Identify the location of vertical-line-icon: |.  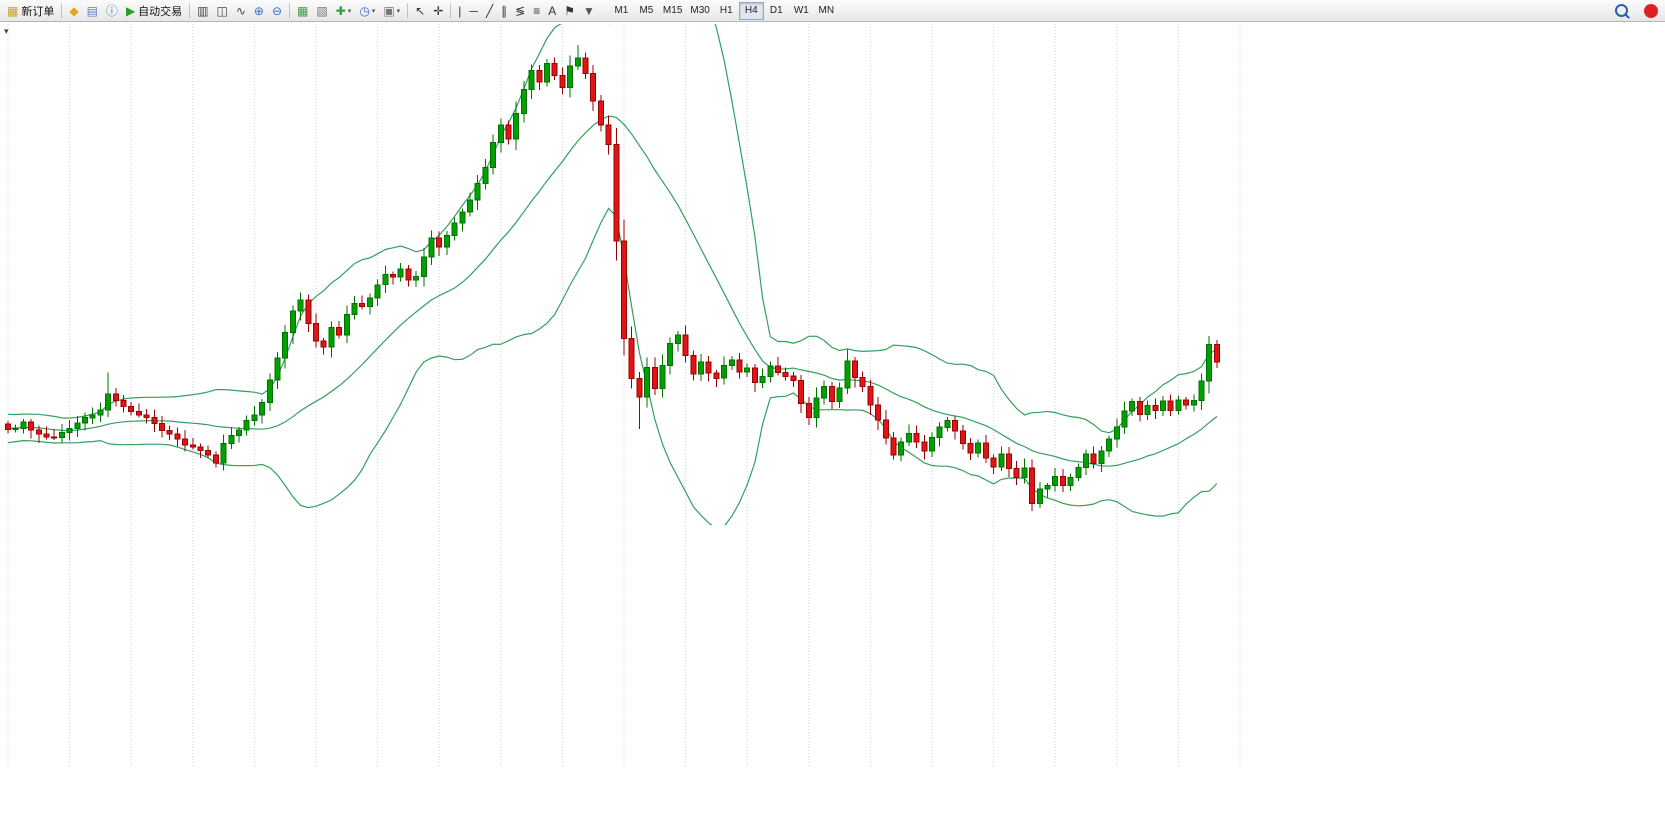
(460, 10).